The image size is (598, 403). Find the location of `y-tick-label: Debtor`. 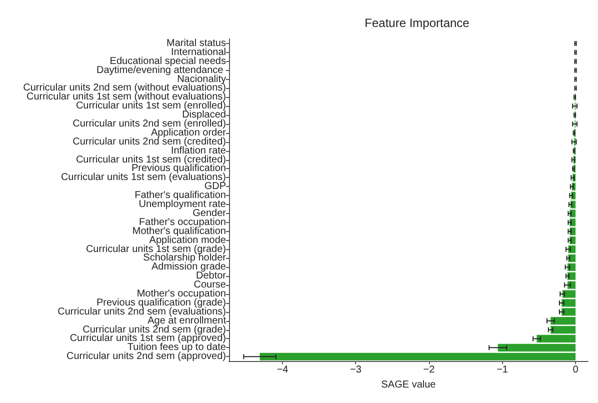

y-tick-label: Debtor is located at coordinates (211, 276).